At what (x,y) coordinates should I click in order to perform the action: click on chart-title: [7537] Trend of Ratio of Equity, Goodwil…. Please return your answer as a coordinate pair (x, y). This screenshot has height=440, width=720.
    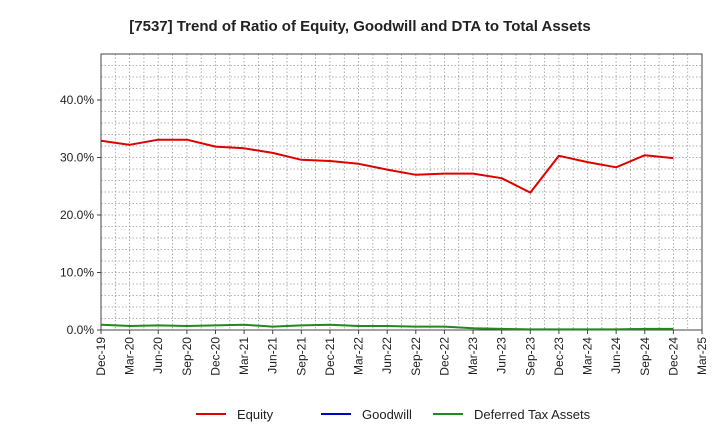
    Looking at the image, I should click on (359, 26).